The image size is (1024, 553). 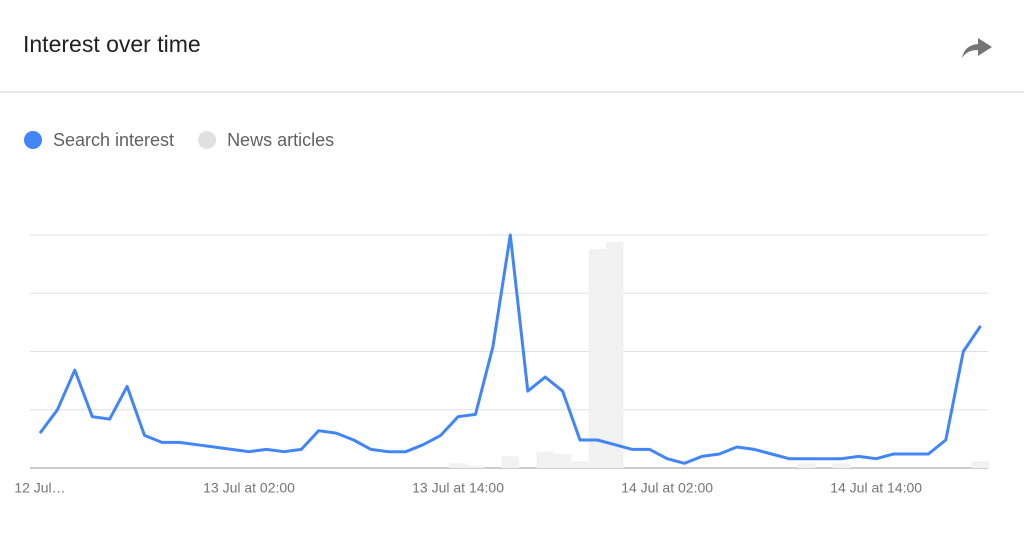 I want to click on chart-title: Interest over time, so click(x=112, y=44).